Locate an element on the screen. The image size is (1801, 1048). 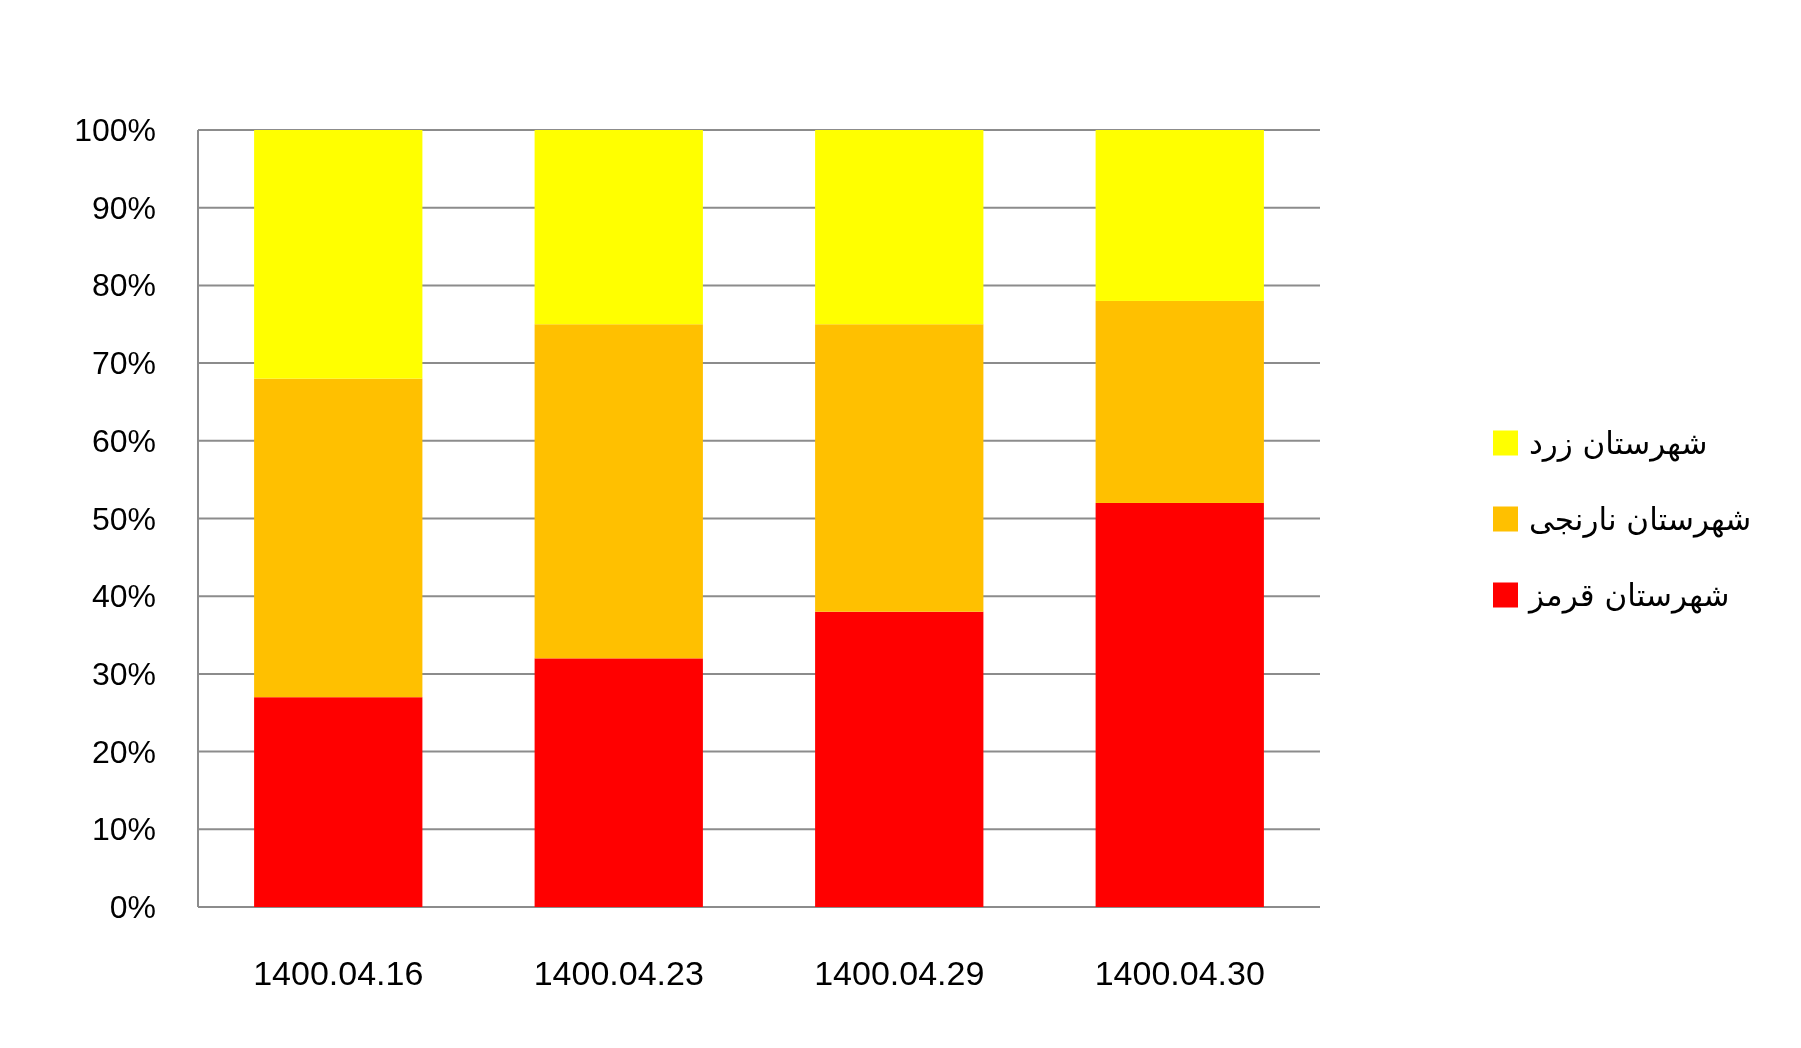
y-tick-label: 100% is located at coordinates (115, 130).